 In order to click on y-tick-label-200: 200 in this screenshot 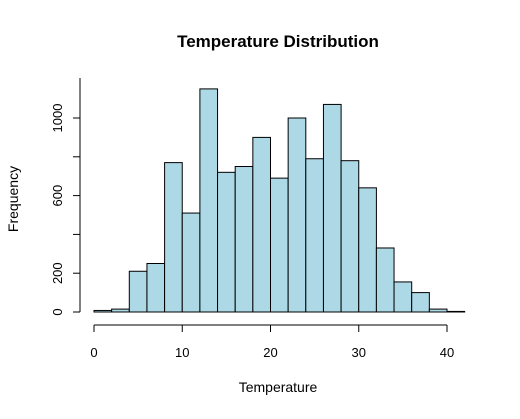, I will do `click(57, 273)`.